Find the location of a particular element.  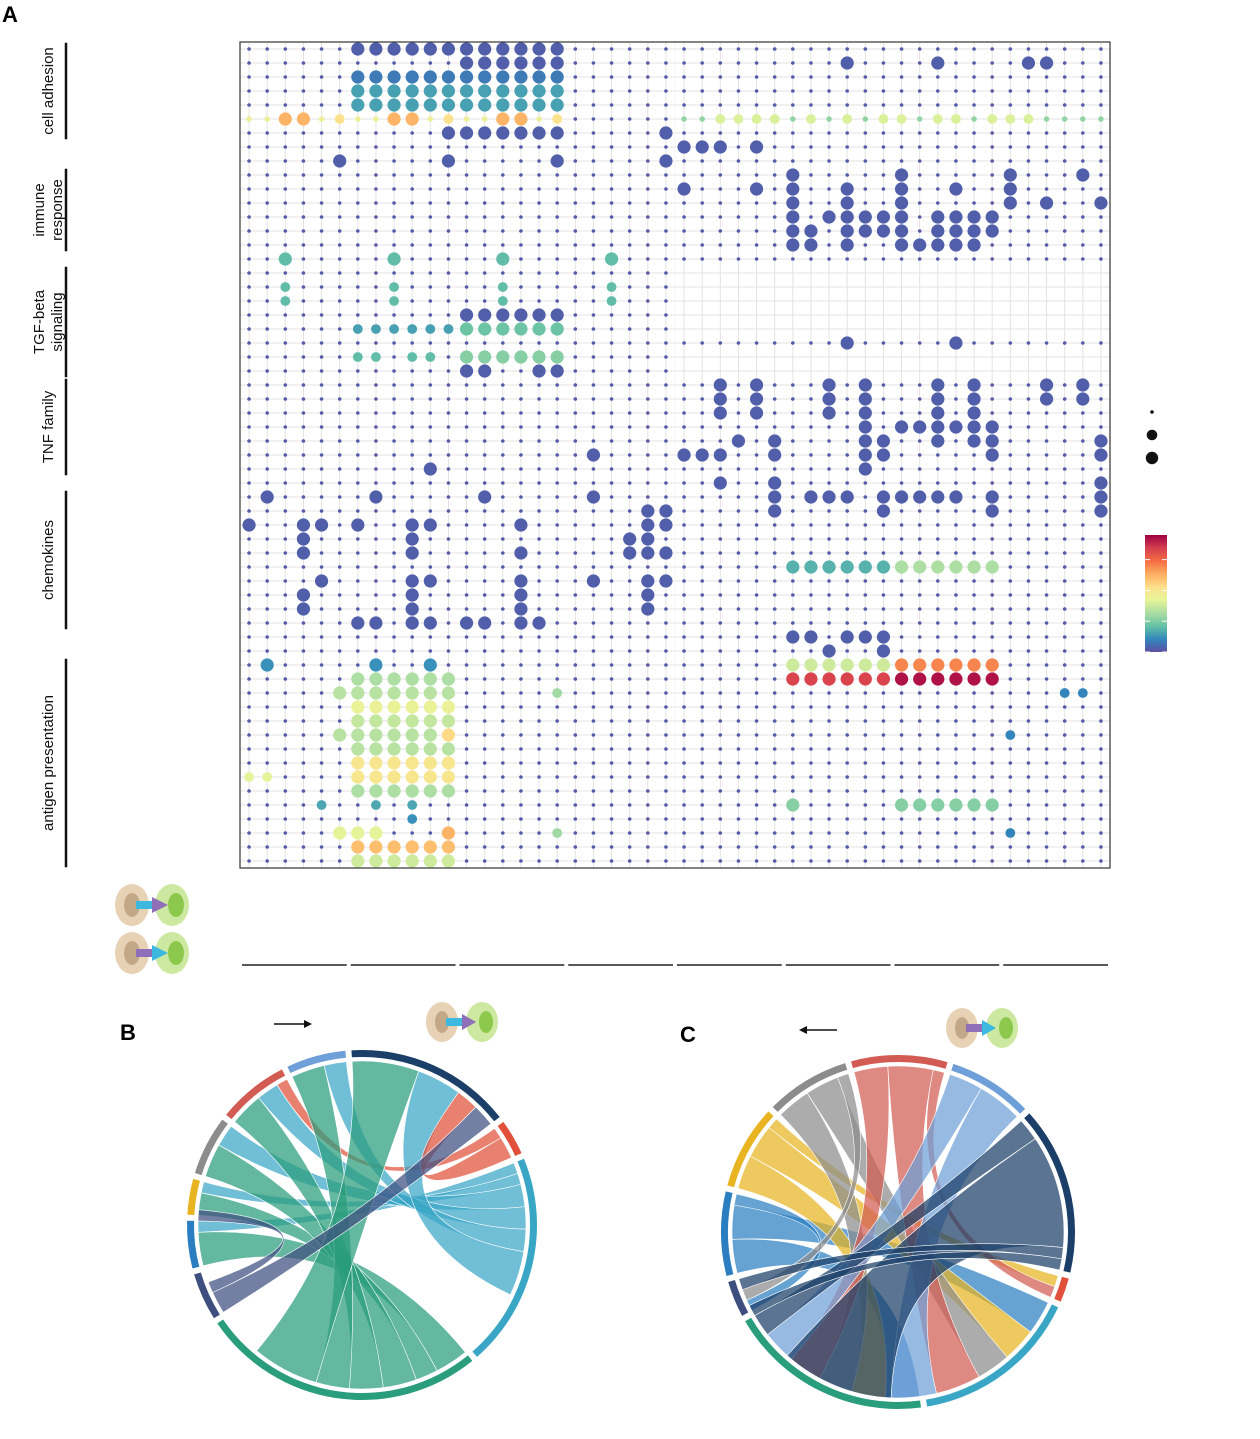

arrow-head-icon is located at coordinates (308, 1024).